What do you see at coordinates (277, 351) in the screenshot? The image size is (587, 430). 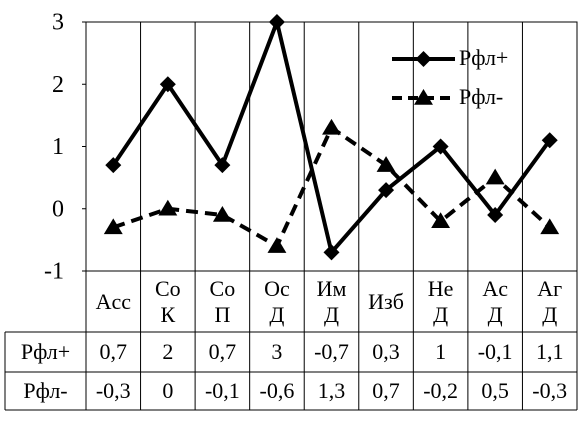 I see `table-cell: 3` at bounding box center [277, 351].